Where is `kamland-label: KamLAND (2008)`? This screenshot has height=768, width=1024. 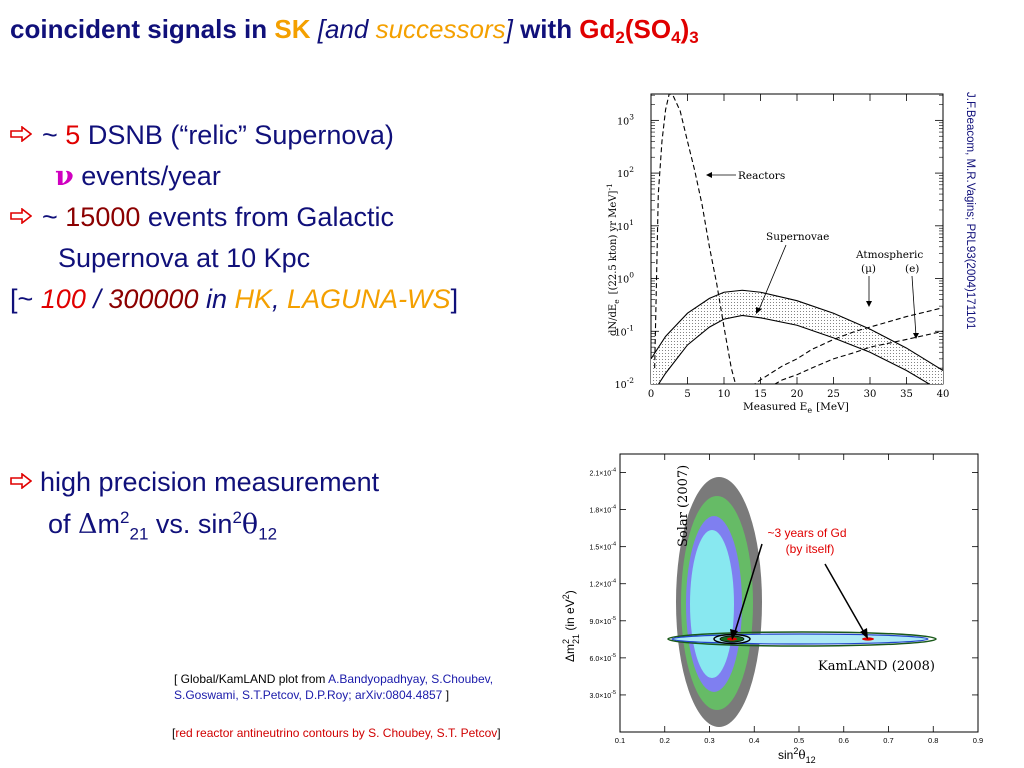 kamland-label: KamLAND (2008) is located at coordinates (876, 666).